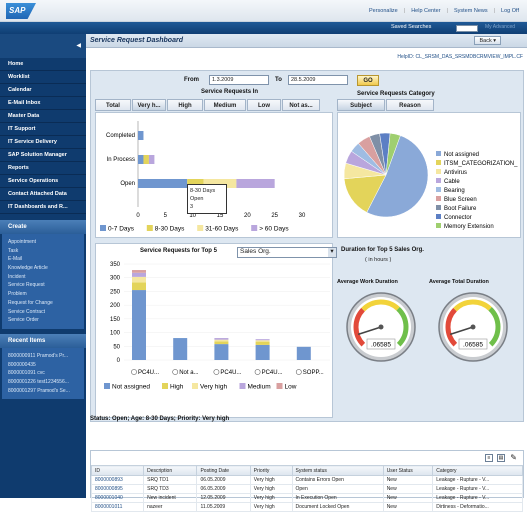 This screenshot has height=512, width=527. What do you see at coordinates (43, 77) in the screenshot?
I see `nav-item: Worklist` at bounding box center [43, 77].